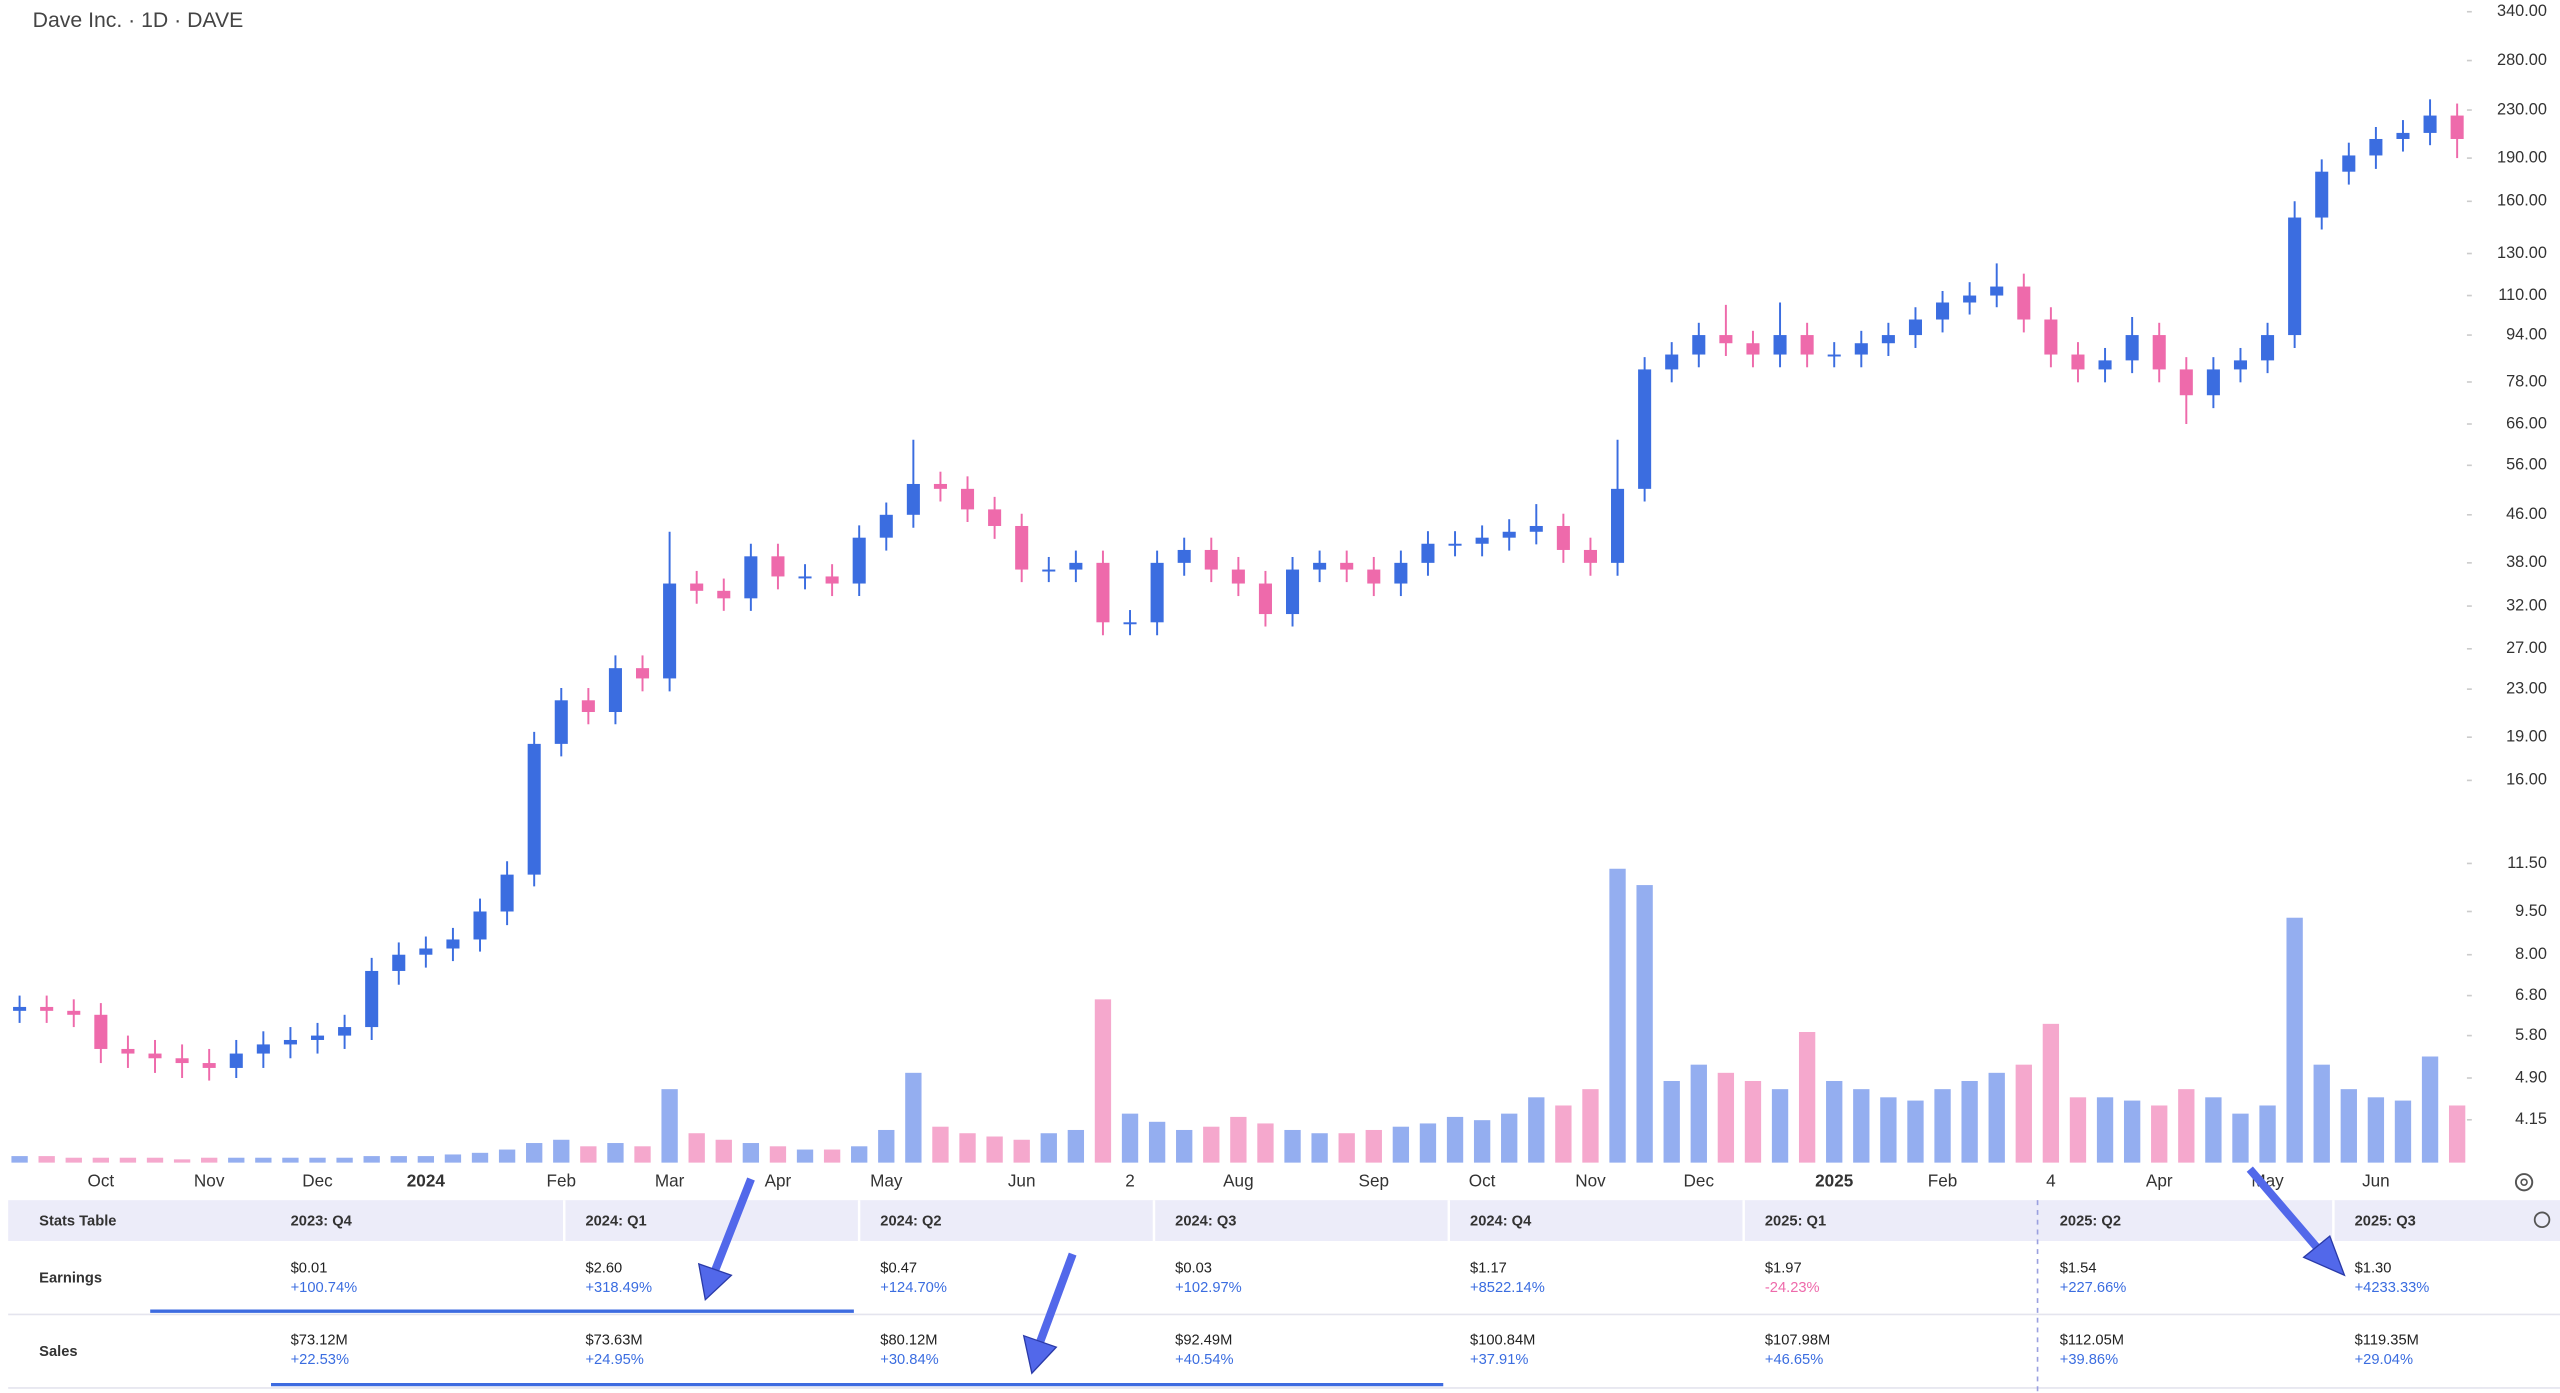  Describe the element at coordinates (910, 1221) in the screenshot. I see `quarter-header: 2024: Q2` at that location.